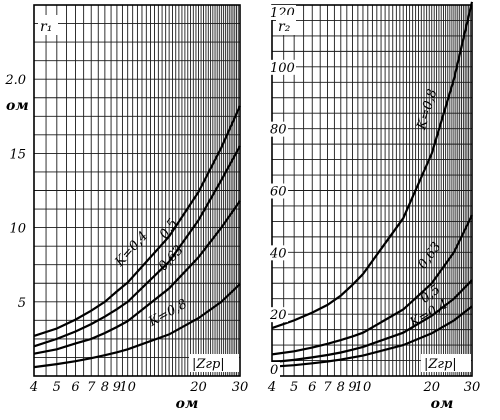  I want to click on y-tick-label: 2.0, so click(15, 80).